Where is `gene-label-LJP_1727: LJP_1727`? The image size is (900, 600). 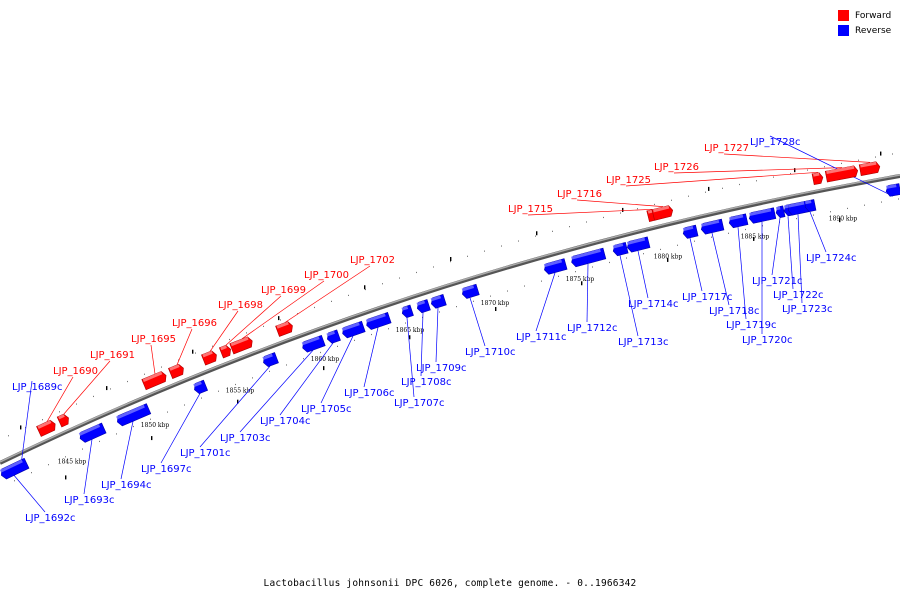
gene-label-LJP_1727: LJP_1727 is located at coordinates (726, 148).